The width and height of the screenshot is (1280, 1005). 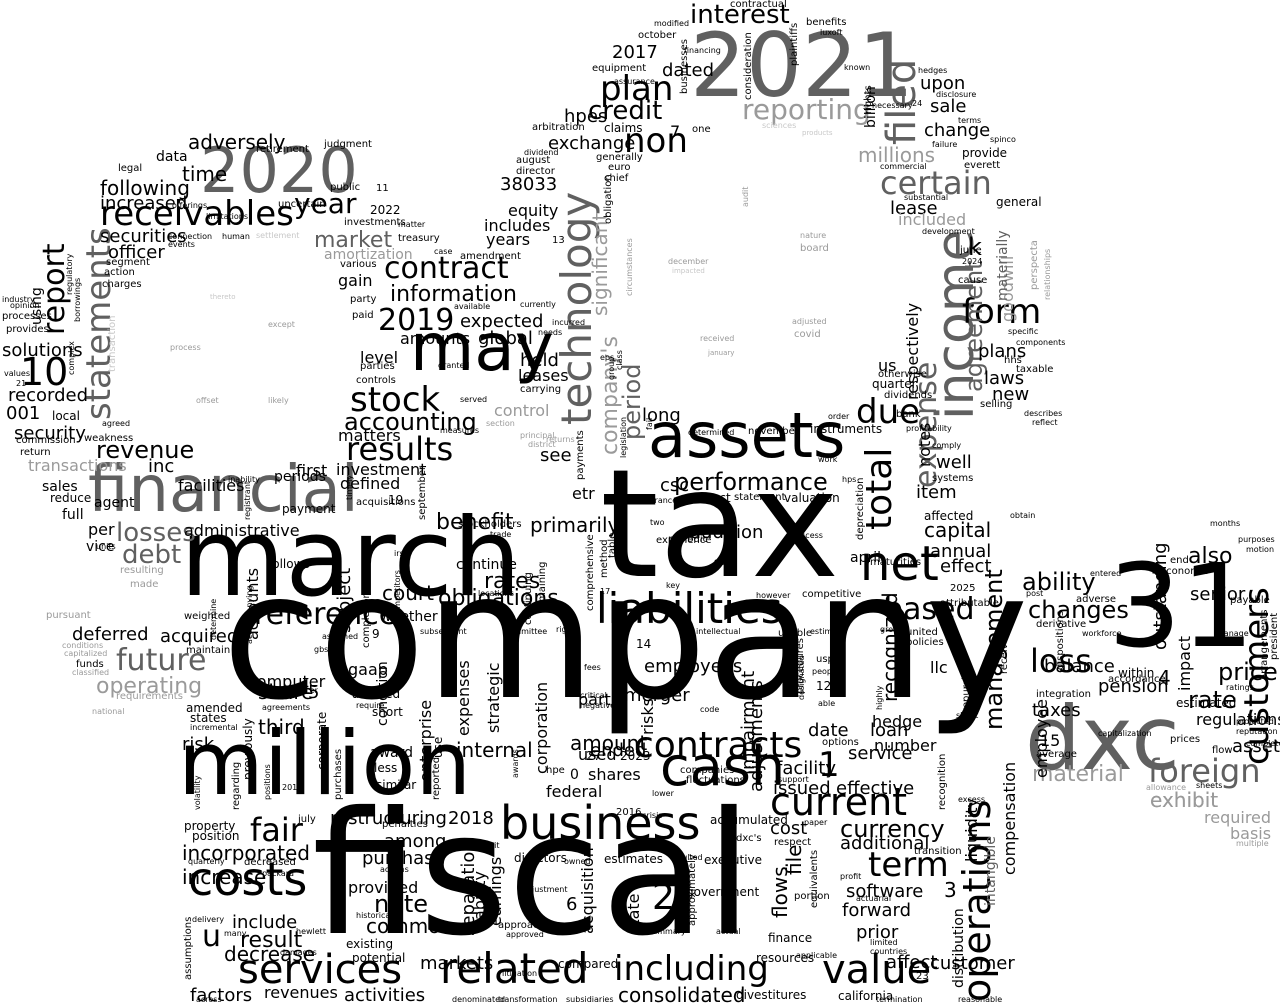 What do you see at coordinates (27, 316) in the screenshot?
I see `word: processes` at bounding box center [27, 316].